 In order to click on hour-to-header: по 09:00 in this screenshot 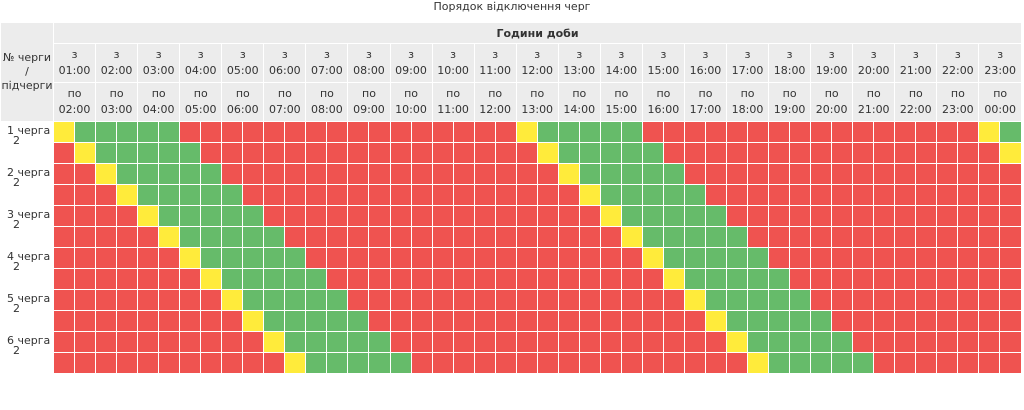, I will do `click(369, 102)`.